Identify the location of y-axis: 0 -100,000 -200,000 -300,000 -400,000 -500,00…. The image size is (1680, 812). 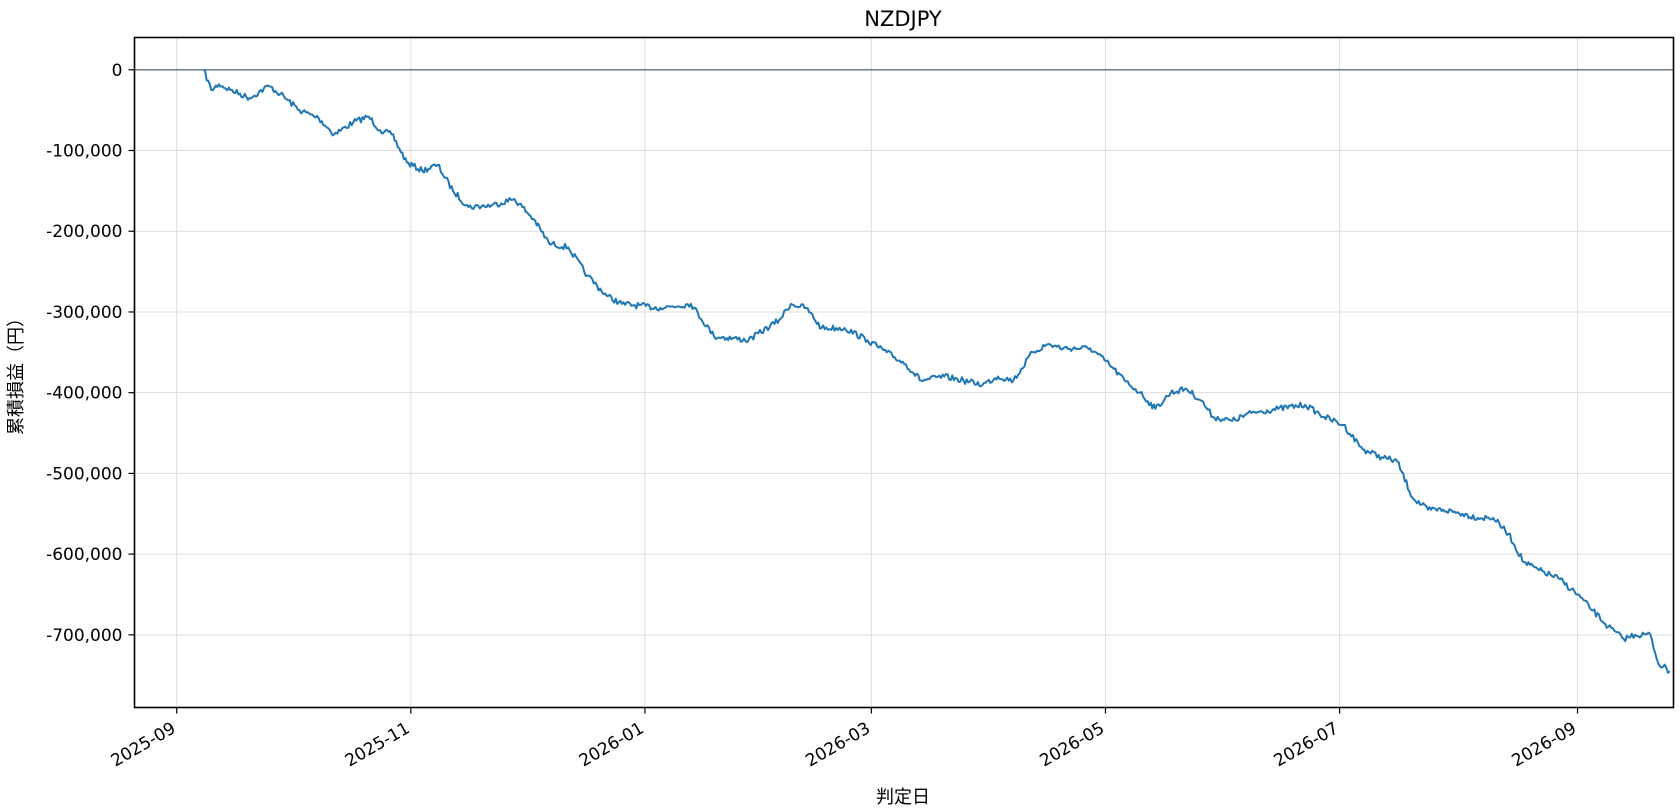
(90, 353).